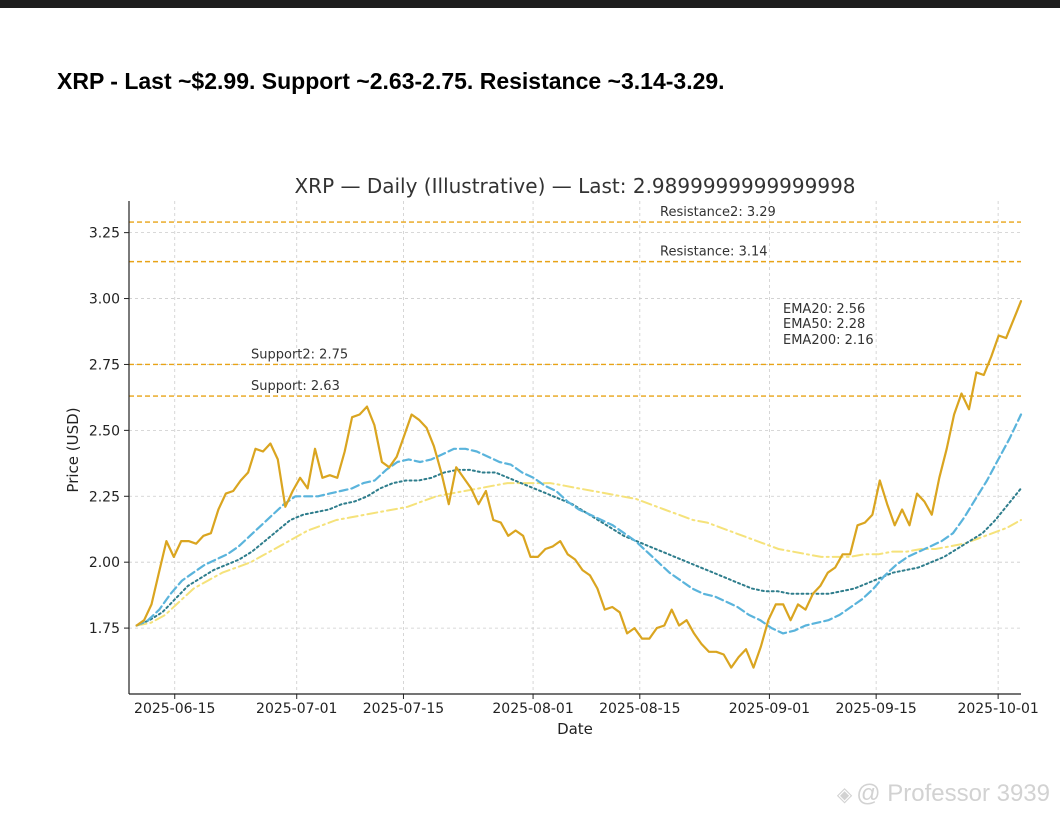 This screenshot has height=821, width=1060. I want to click on top-bar, so click(530, 4).